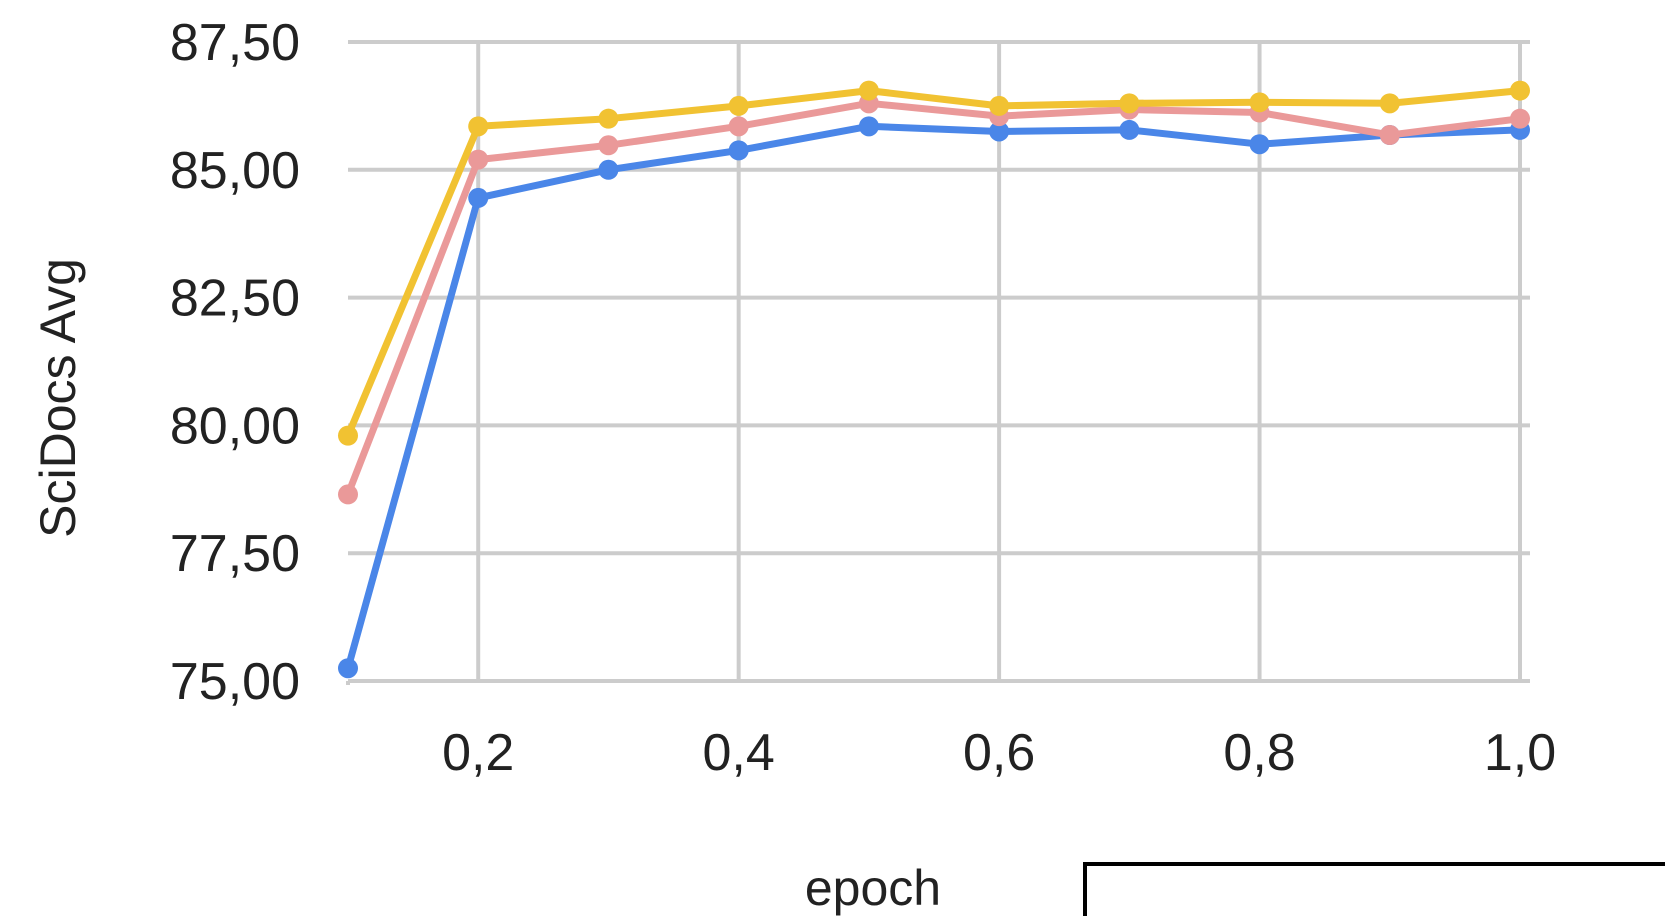 Image resolution: width=1665 pixels, height=916 pixels. Describe the element at coordinates (235, 43) in the screenshot. I see `y-tick-label: 87,50` at that location.